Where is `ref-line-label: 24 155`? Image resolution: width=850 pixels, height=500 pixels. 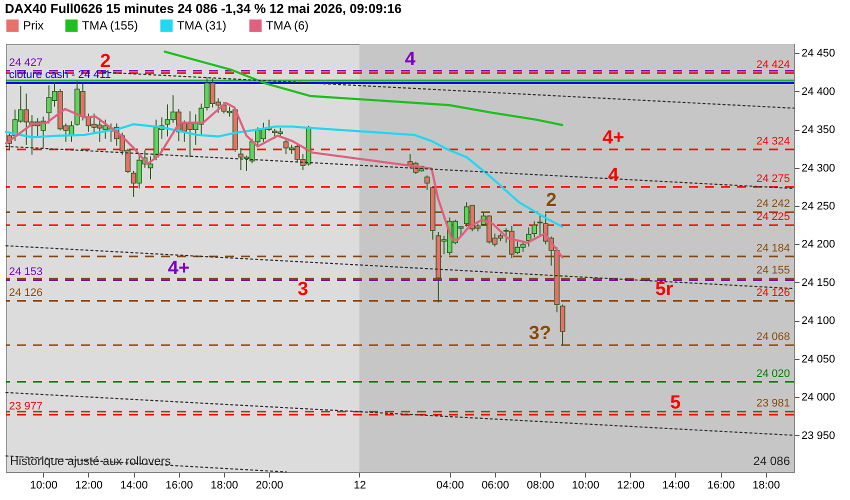
ref-line-label: 24 155 is located at coordinates (773, 270).